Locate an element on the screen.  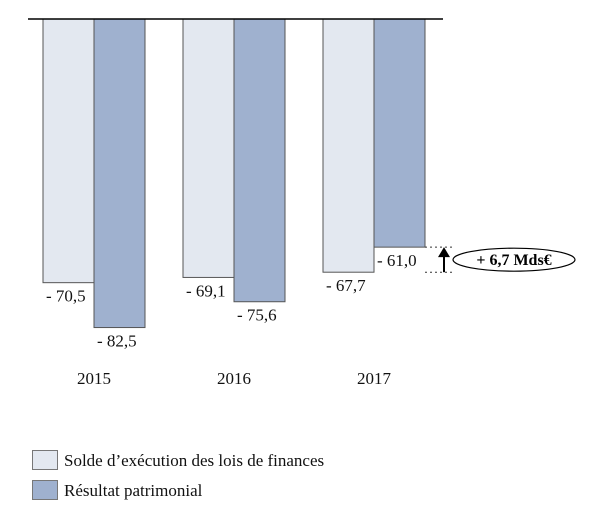
annotation-label: + 6,7 Mds€ is located at coordinates (513, 260).